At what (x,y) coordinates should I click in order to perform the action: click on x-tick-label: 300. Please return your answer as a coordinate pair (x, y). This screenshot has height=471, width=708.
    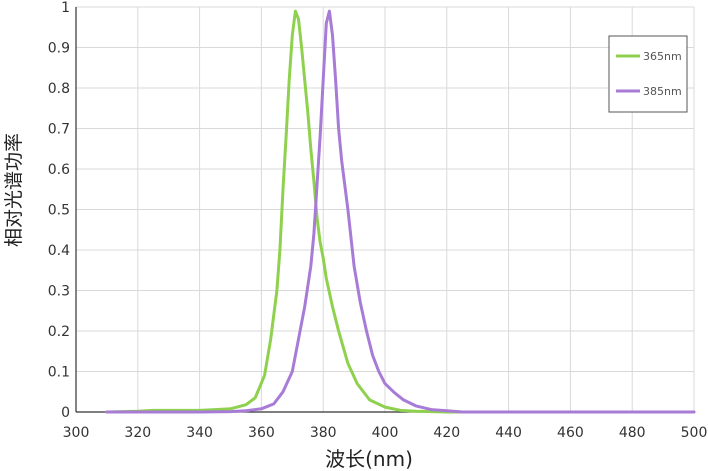
    Looking at the image, I should click on (76, 433).